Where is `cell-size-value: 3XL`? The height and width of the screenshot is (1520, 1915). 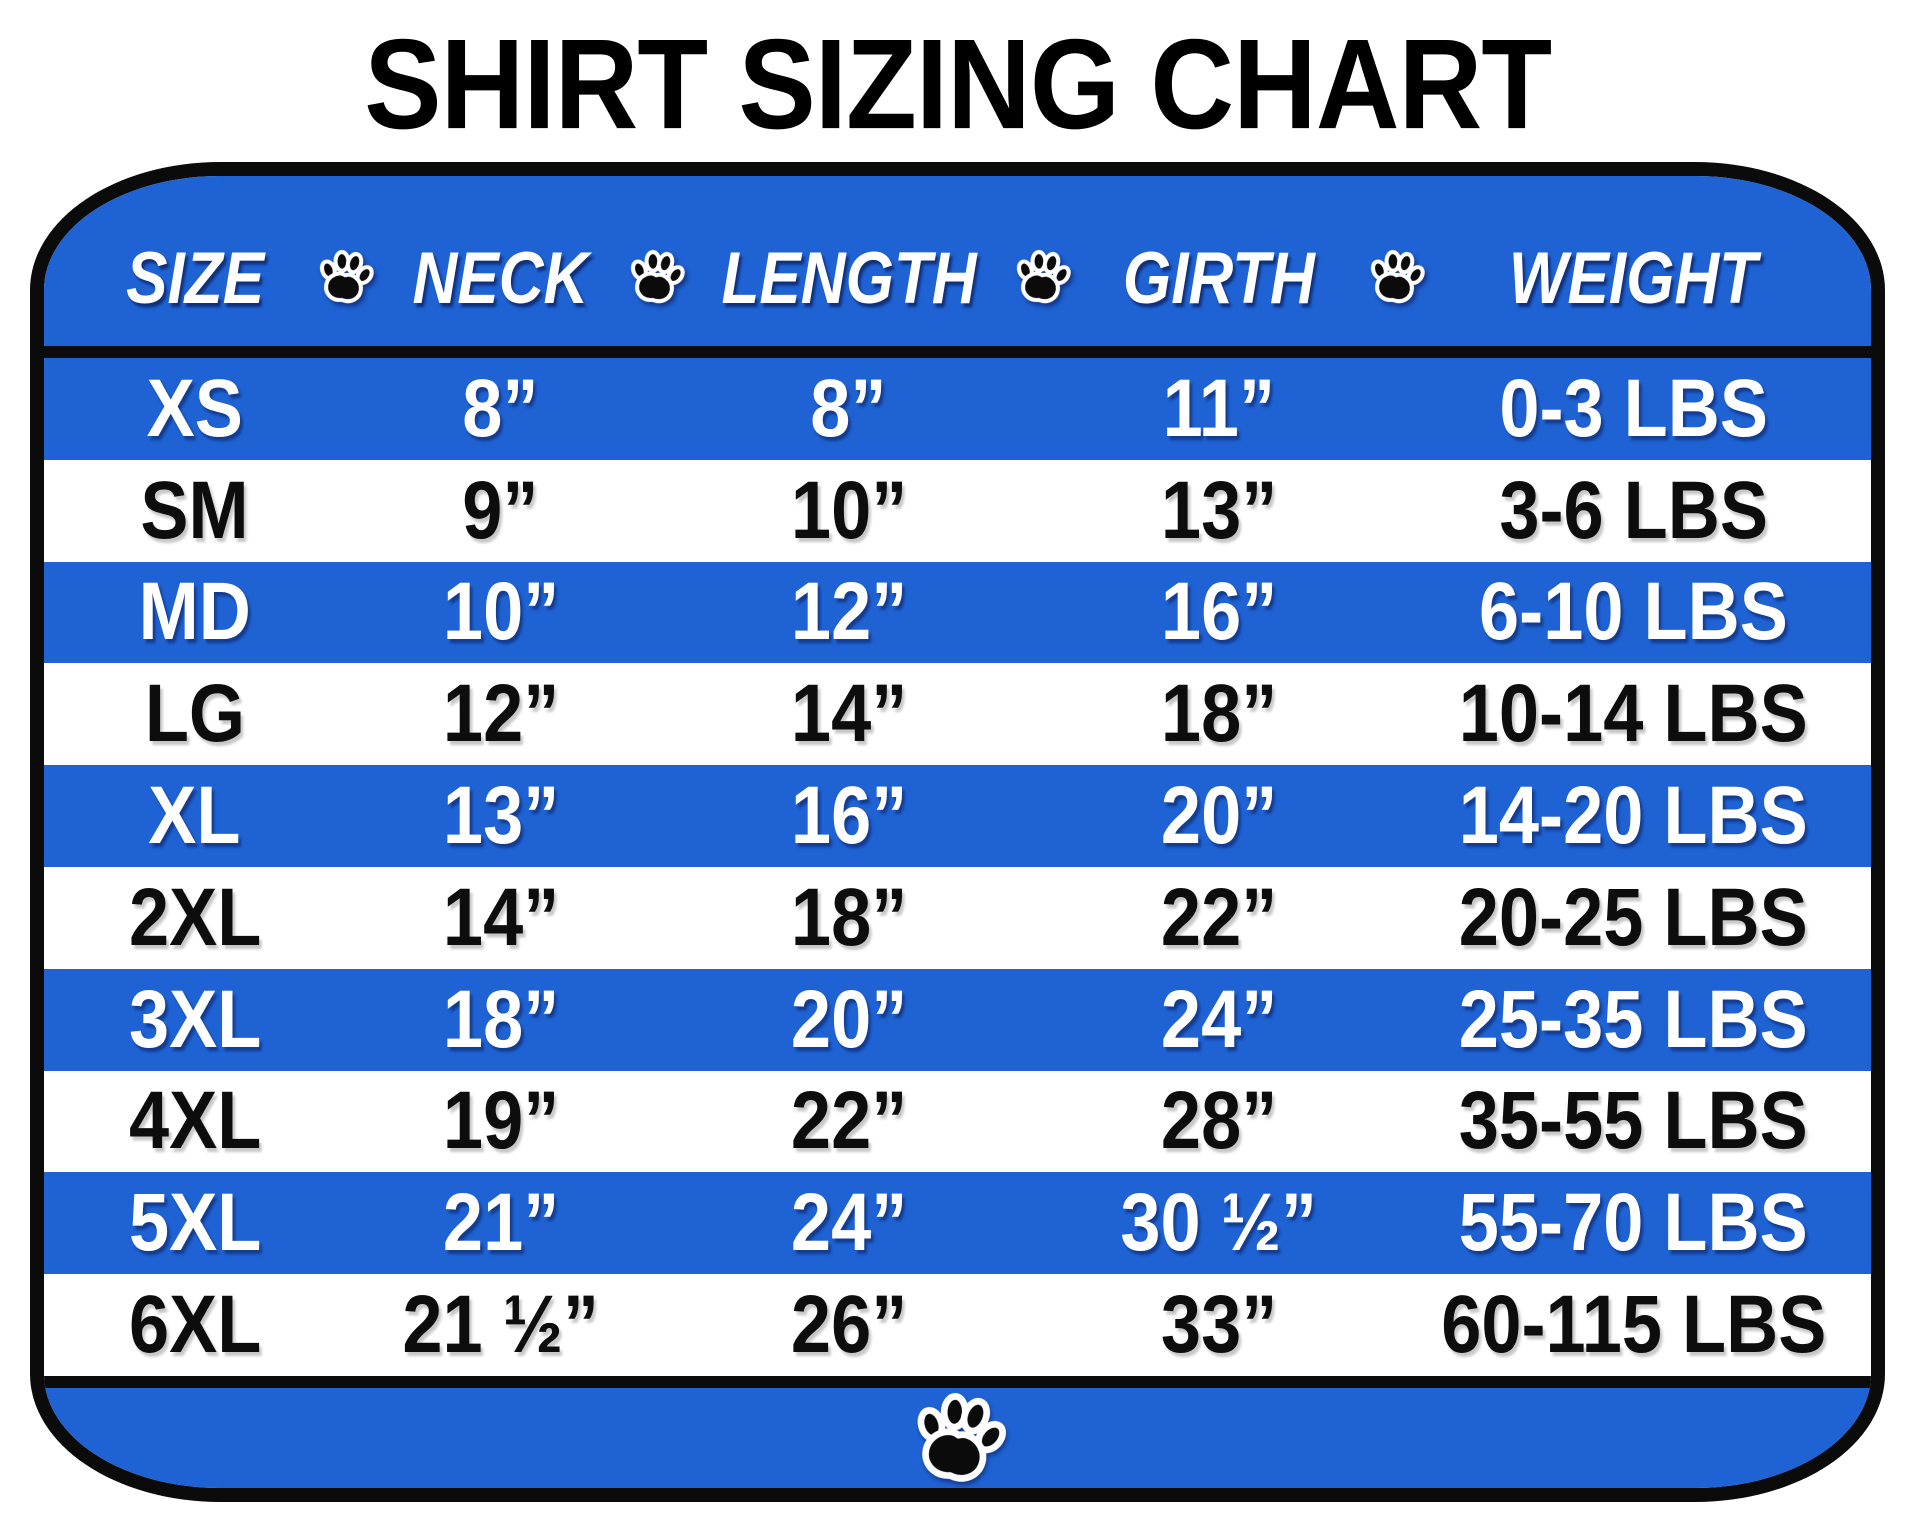 cell-size-value: 3XL is located at coordinates (194, 1019).